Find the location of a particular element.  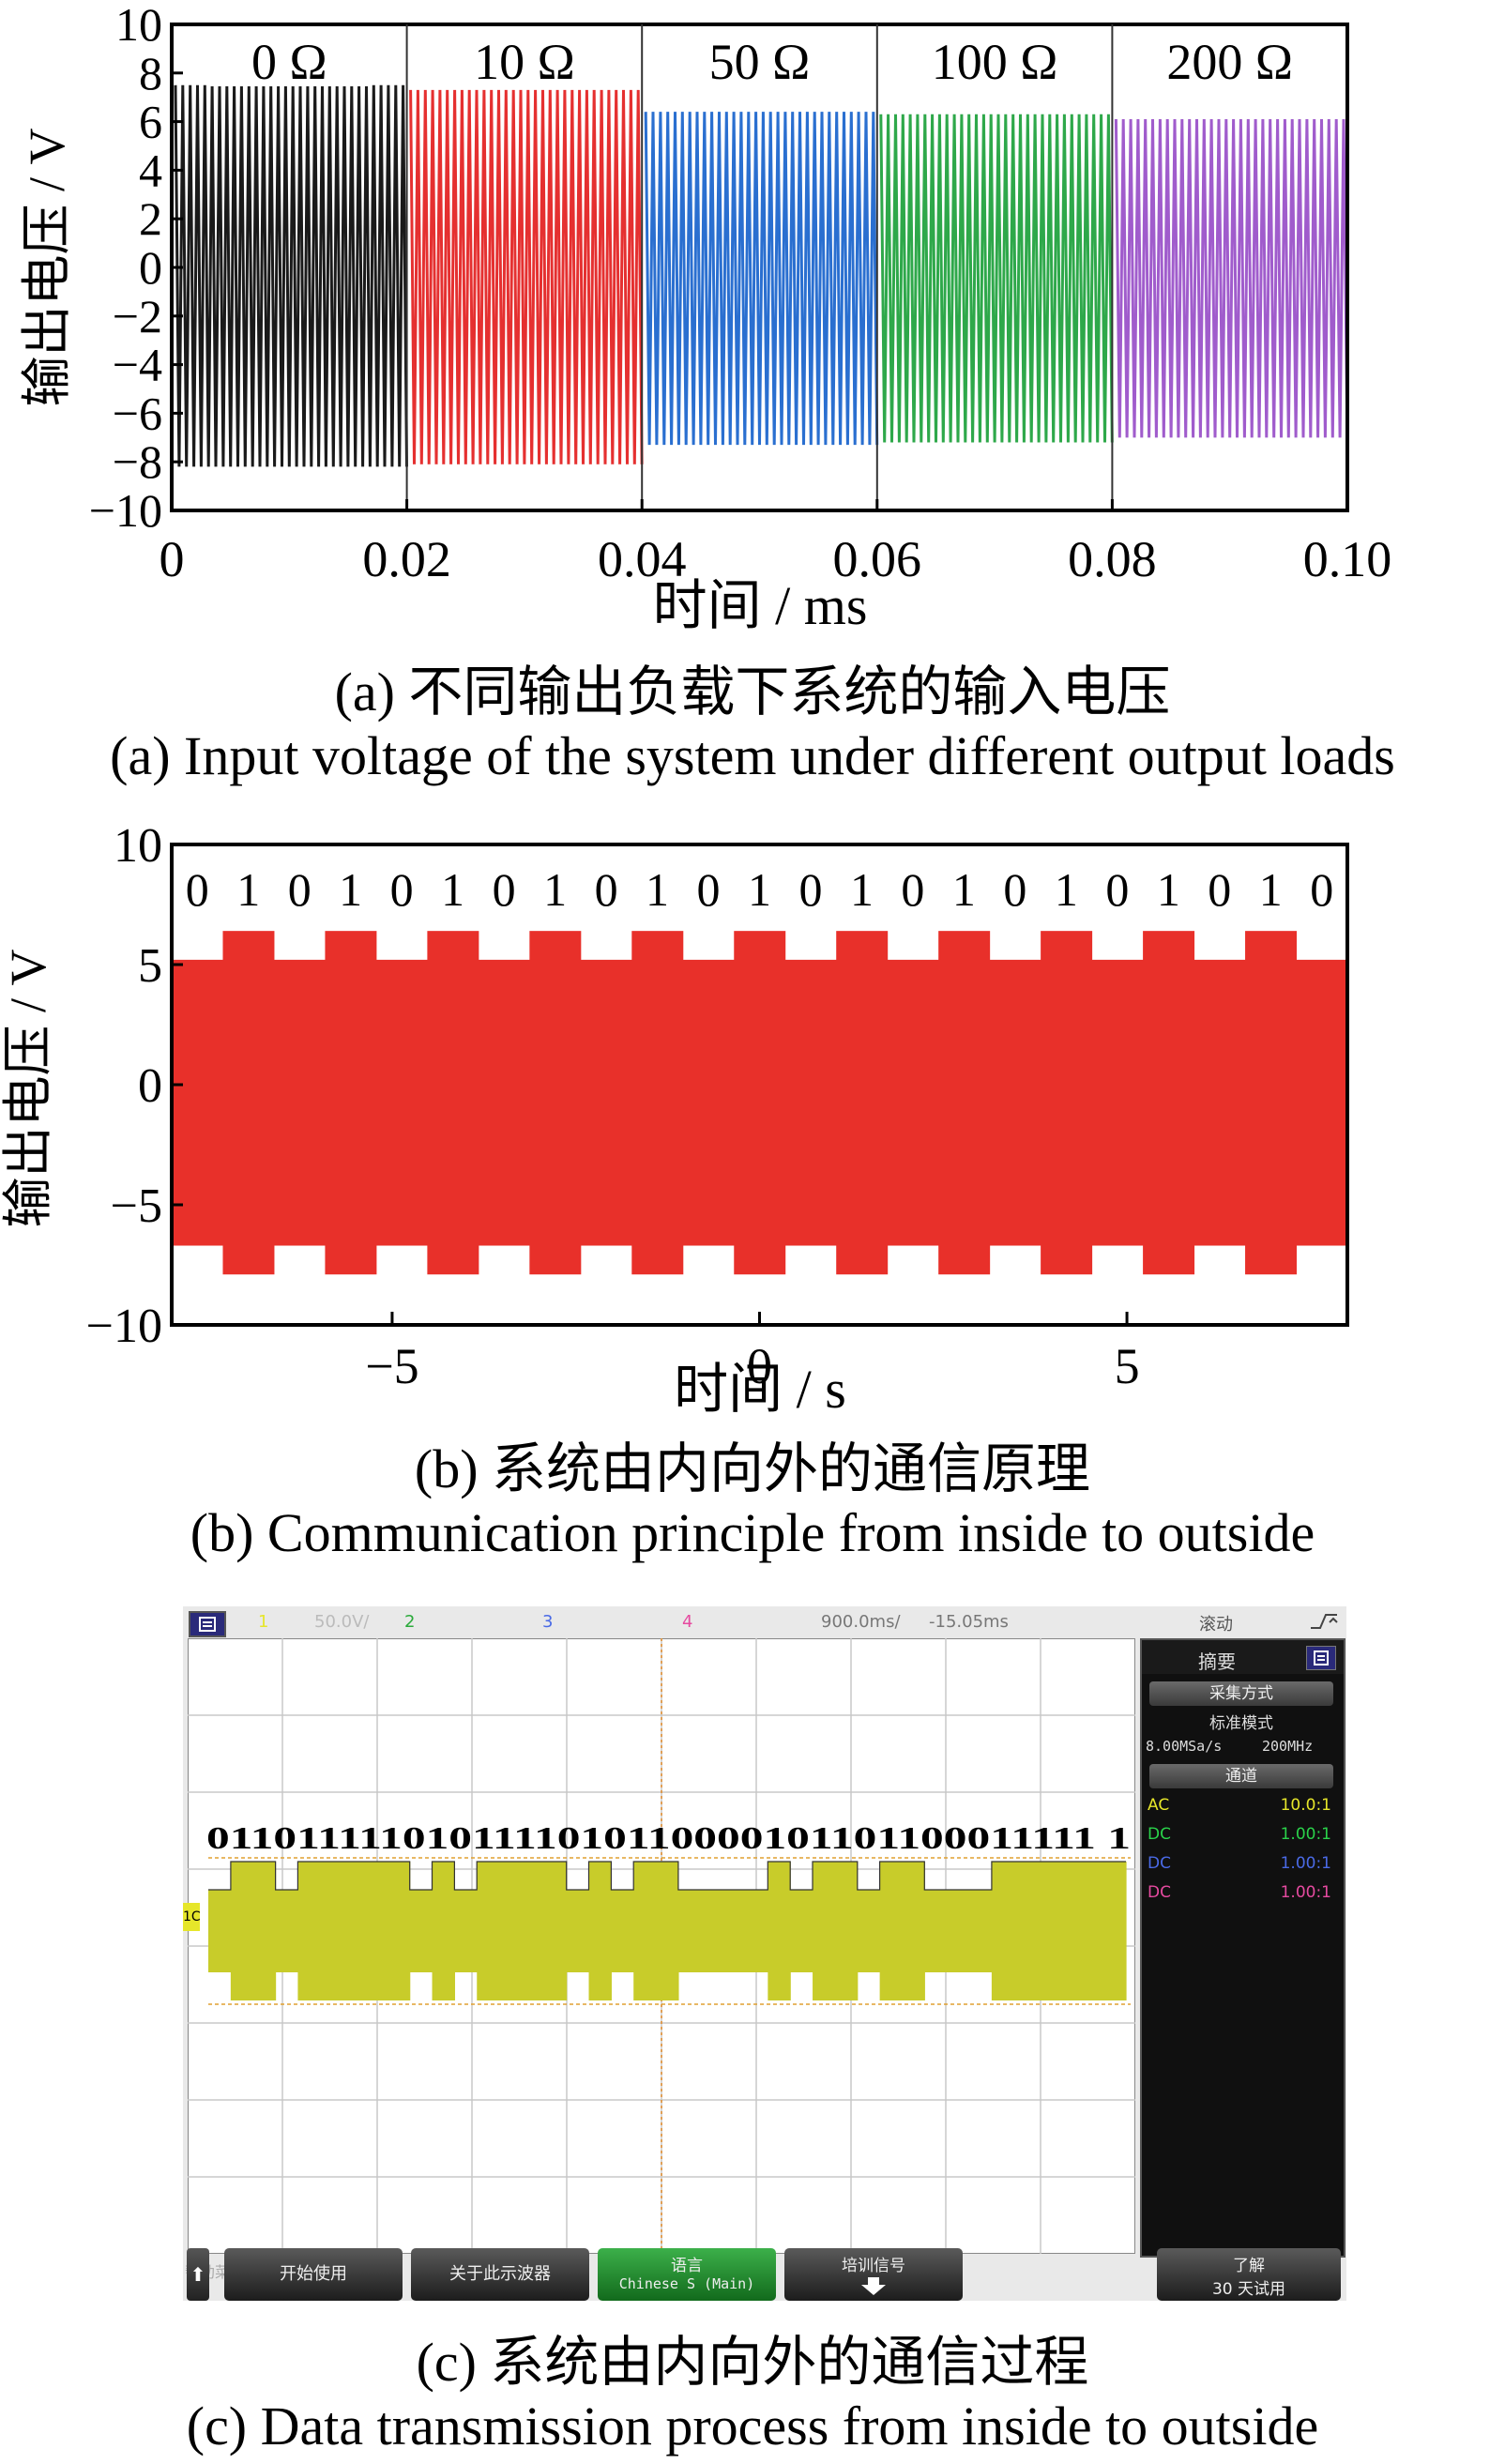

bit-label-b-11: 1 is located at coordinates (759, 890).